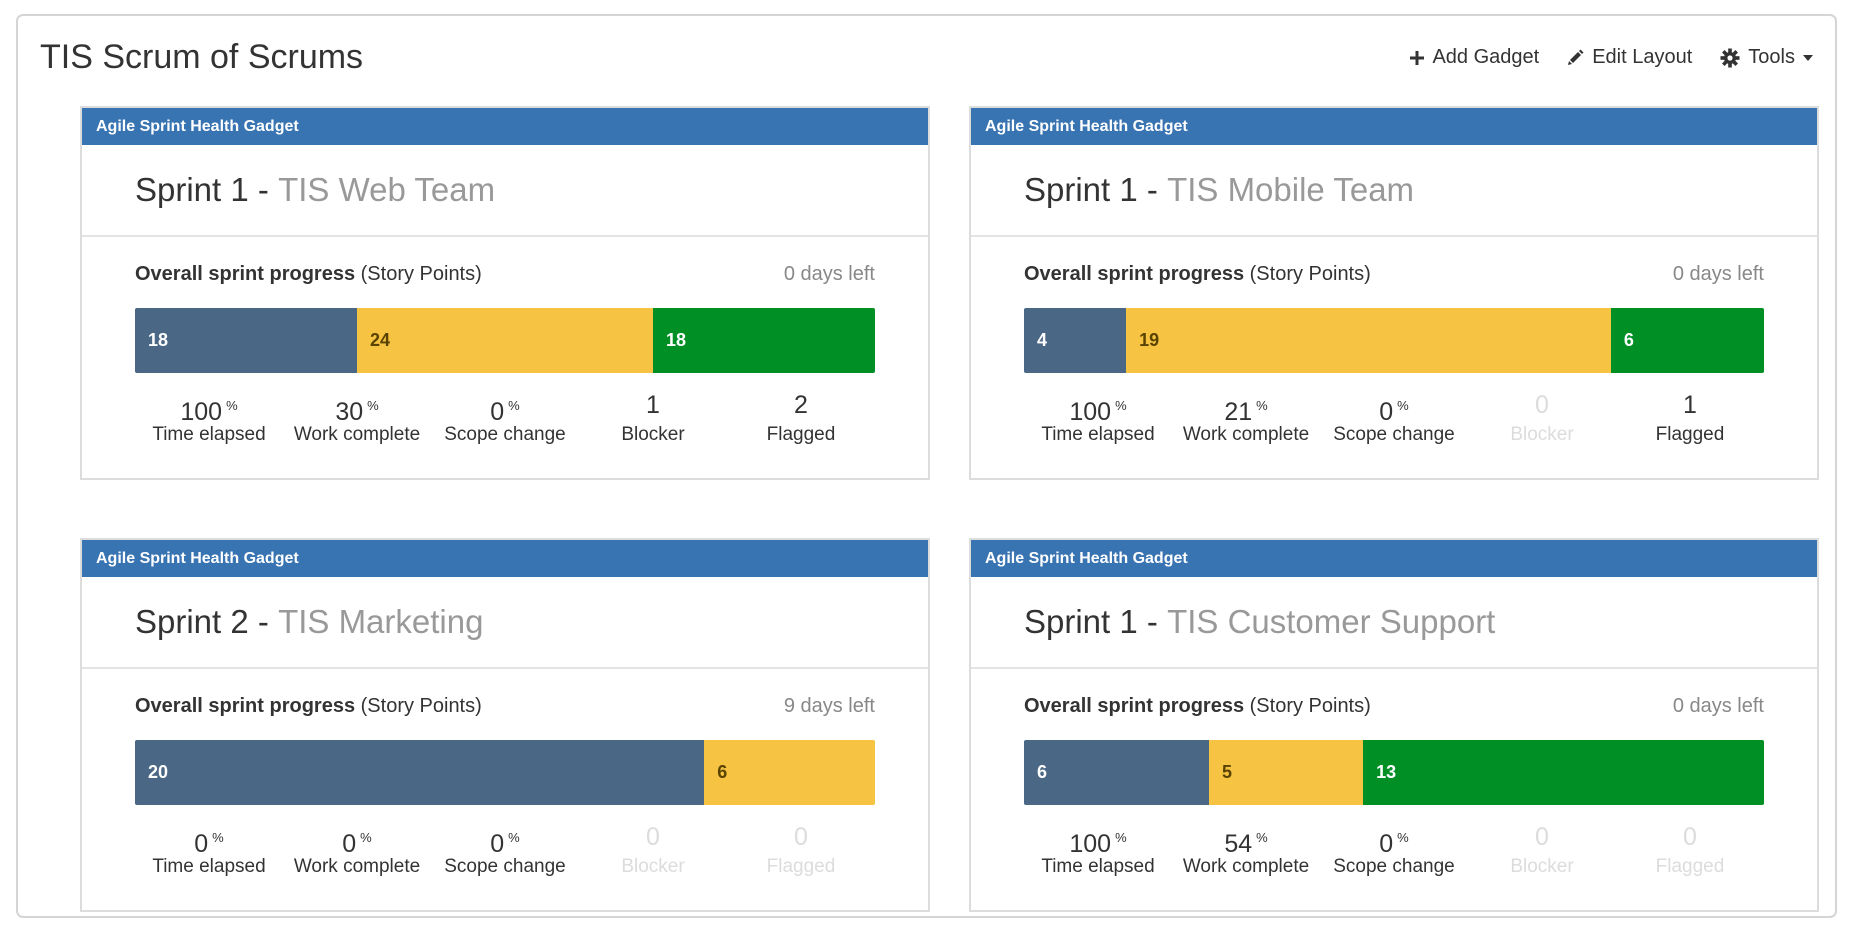 This screenshot has width=1852, height=930. I want to click on stat-work-complete: 30% Work complete, so click(357, 418).